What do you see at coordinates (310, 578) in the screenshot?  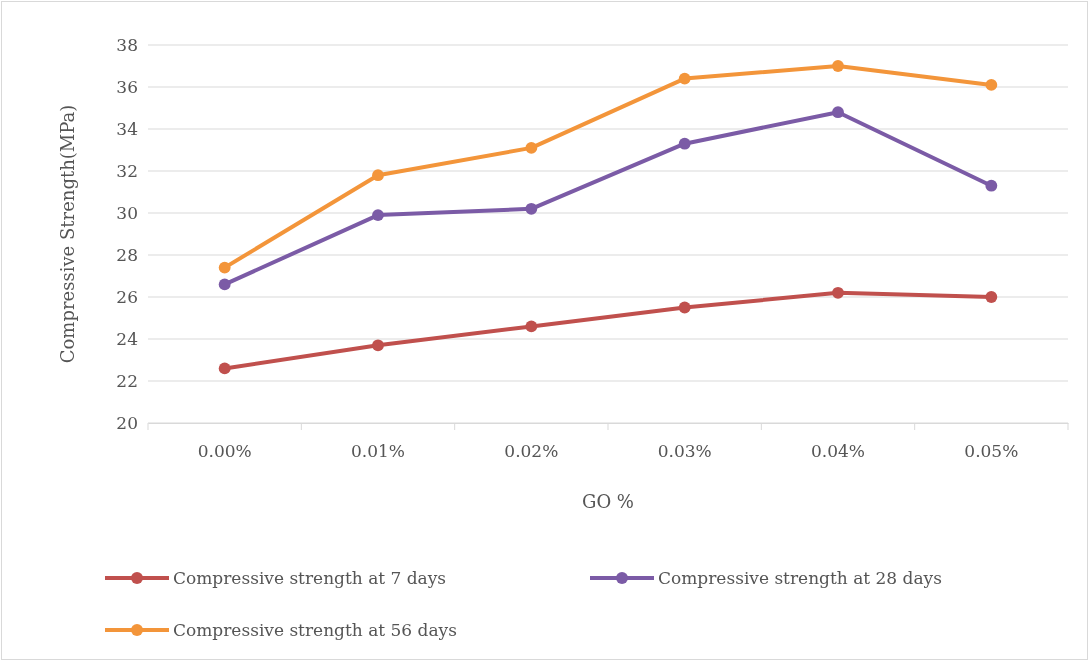 I see `legend-label: Compressive strength at 7 days` at bounding box center [310, 578].